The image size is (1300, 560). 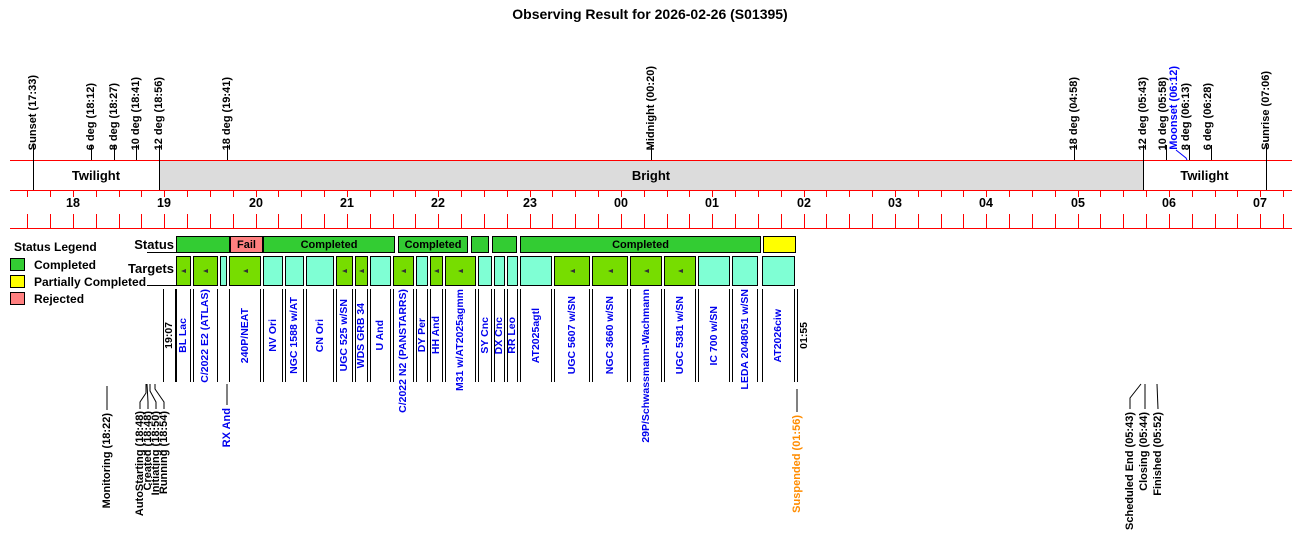 I want to click on completed-swatch, so click(x=17, y=264).